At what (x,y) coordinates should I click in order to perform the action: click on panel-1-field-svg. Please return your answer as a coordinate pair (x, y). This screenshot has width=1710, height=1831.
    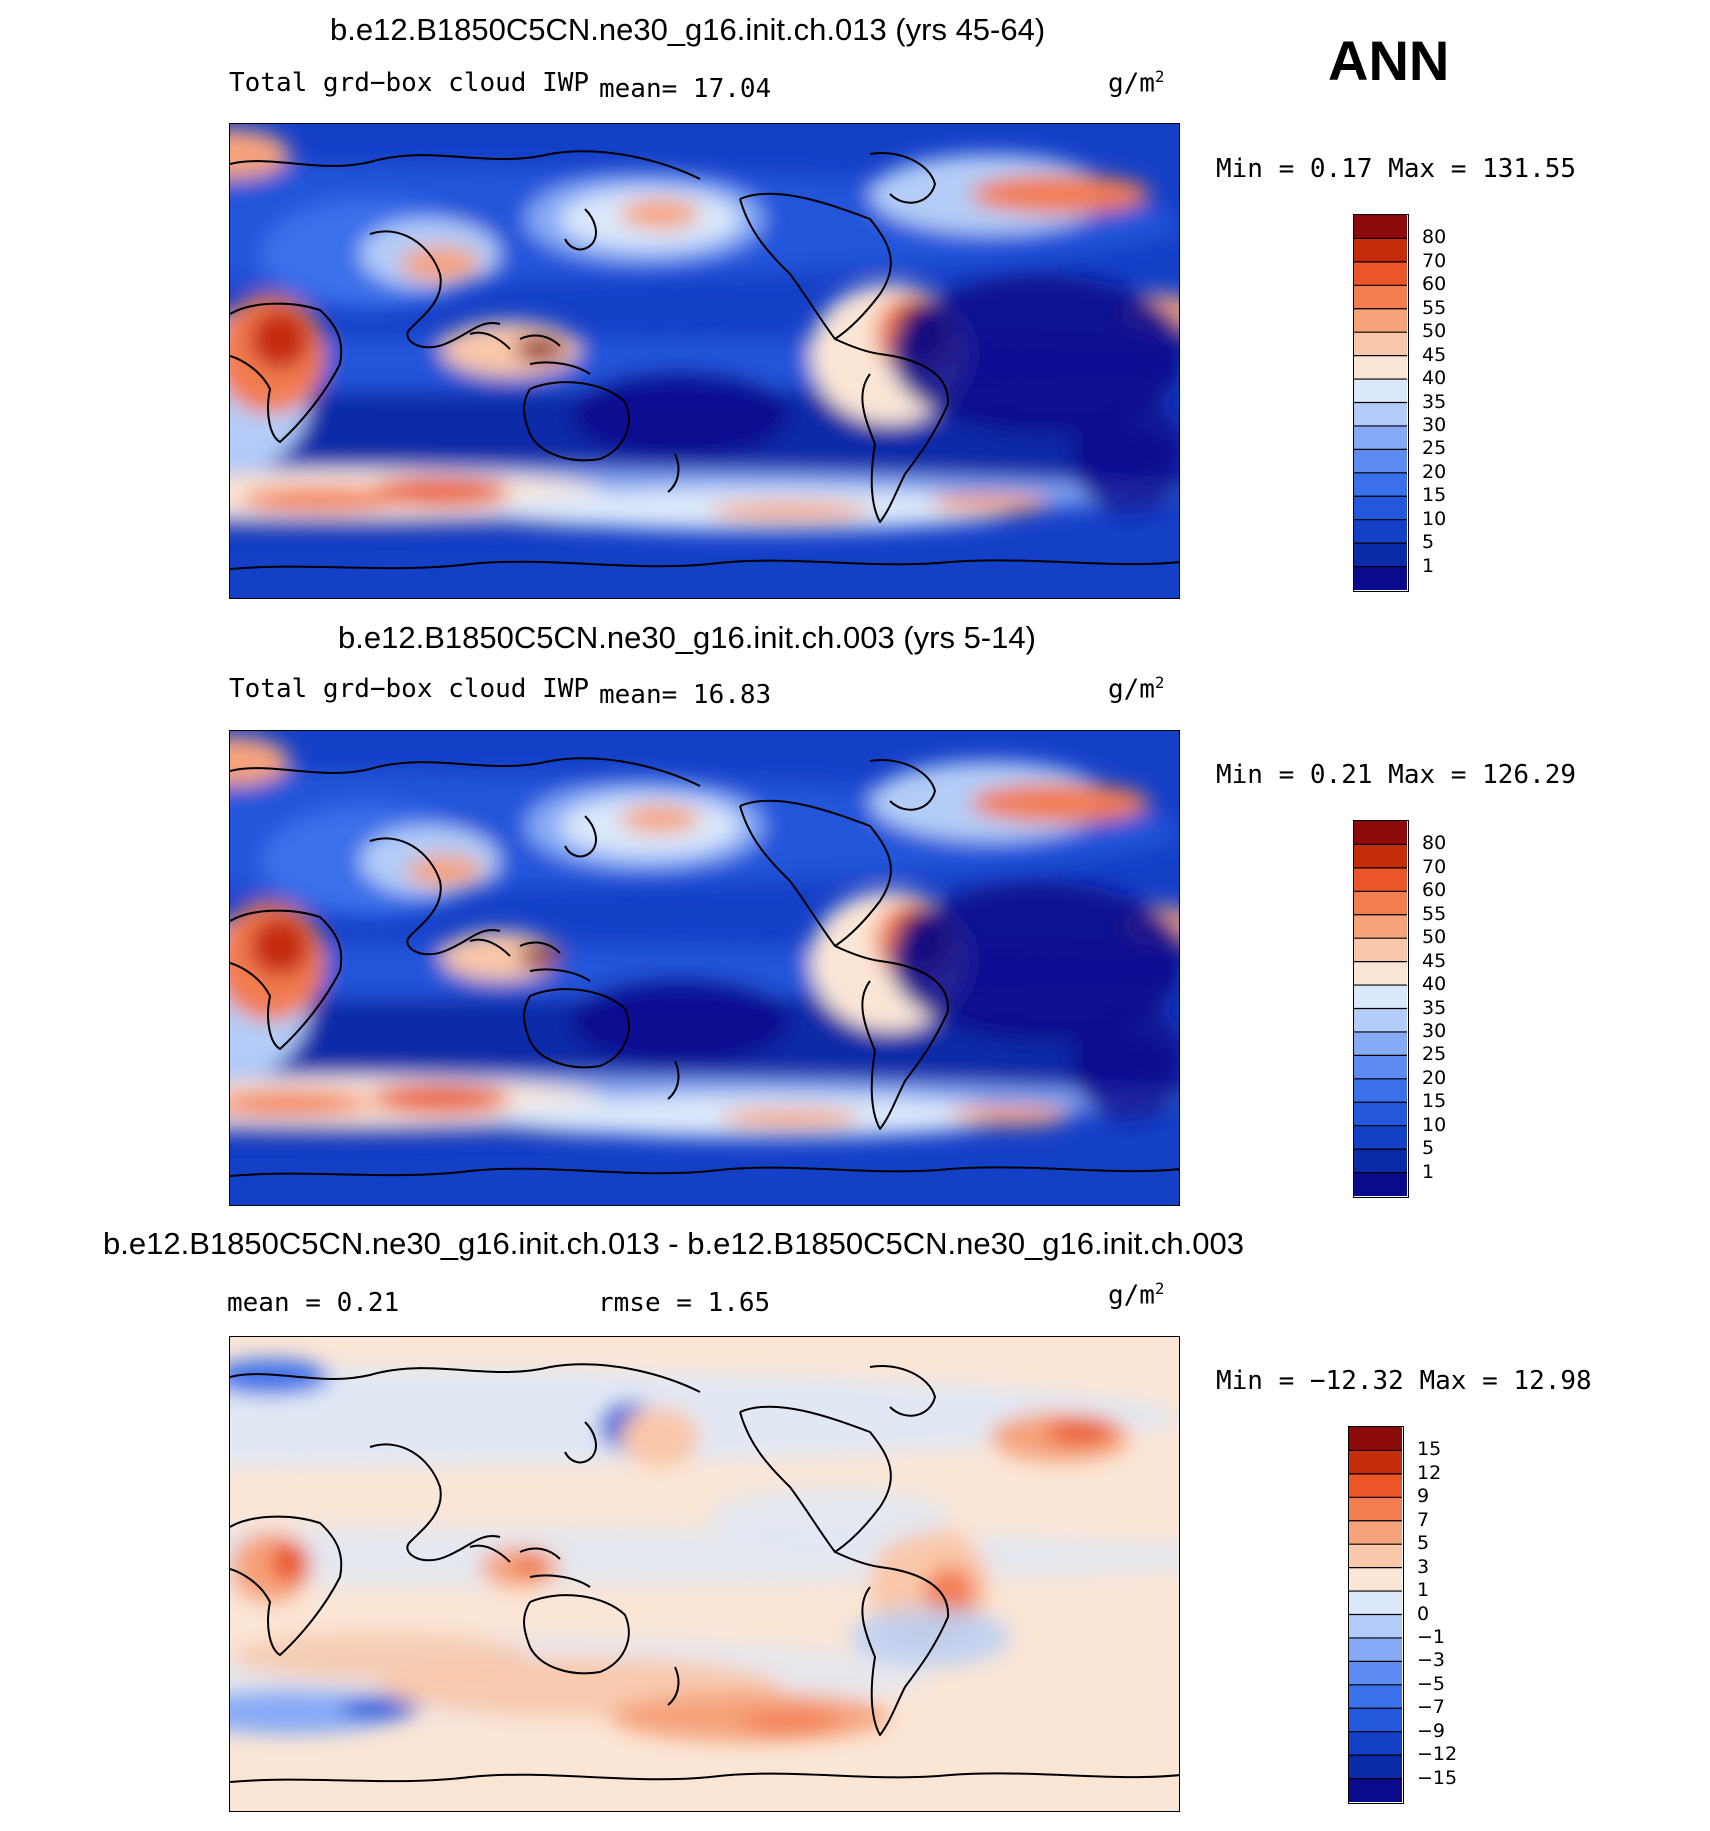
    Looking at the image, I should click on (704, 361).